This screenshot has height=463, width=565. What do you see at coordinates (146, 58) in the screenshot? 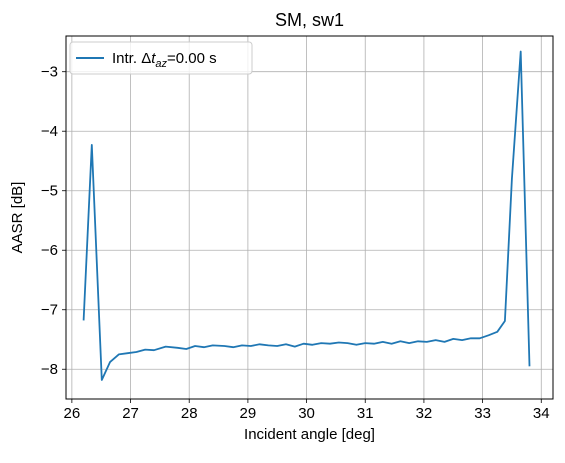
I see `legend-delta-symbol: Δ` at bounding box center [146, 58].